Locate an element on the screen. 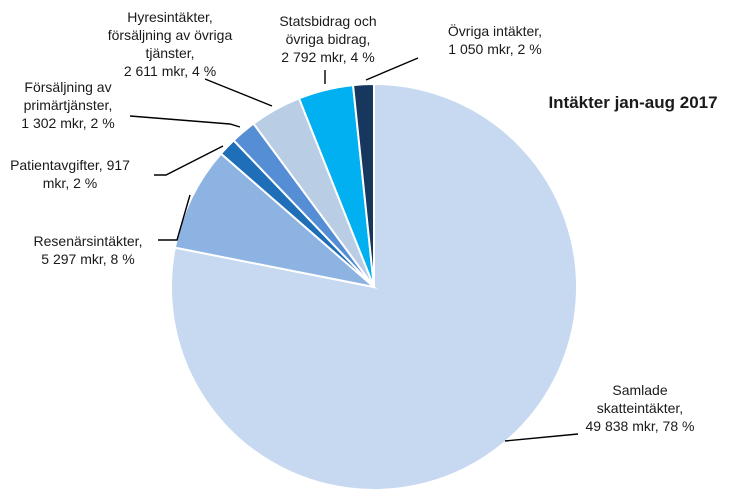 This screenshot has width=749, height=503. slice-label-line: mkr, 2 % is located at coordinates (70, 183).